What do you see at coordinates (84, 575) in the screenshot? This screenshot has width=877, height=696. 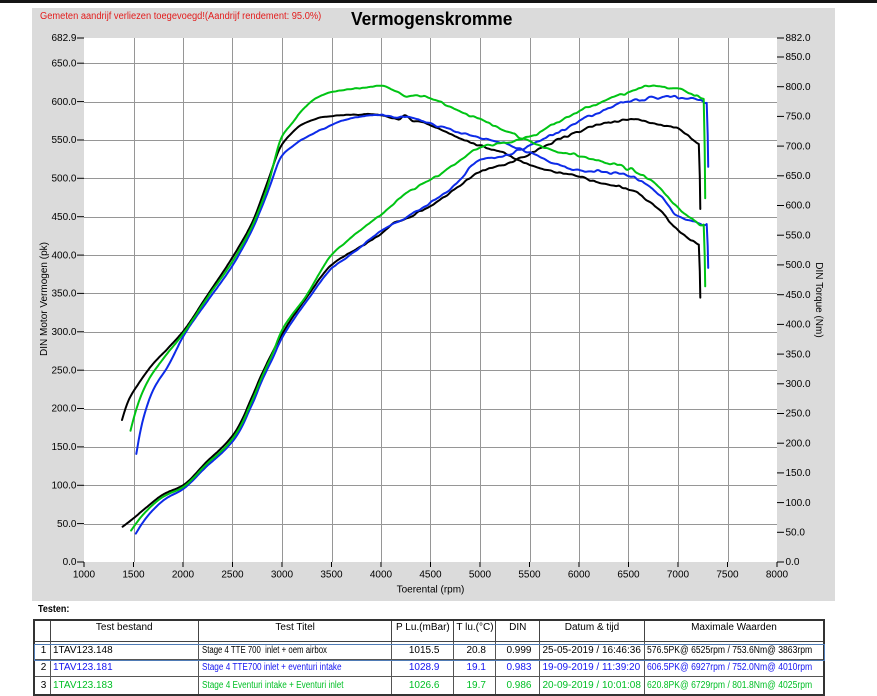 I see `svg-text: 1000` at bounding box center [84, 575].